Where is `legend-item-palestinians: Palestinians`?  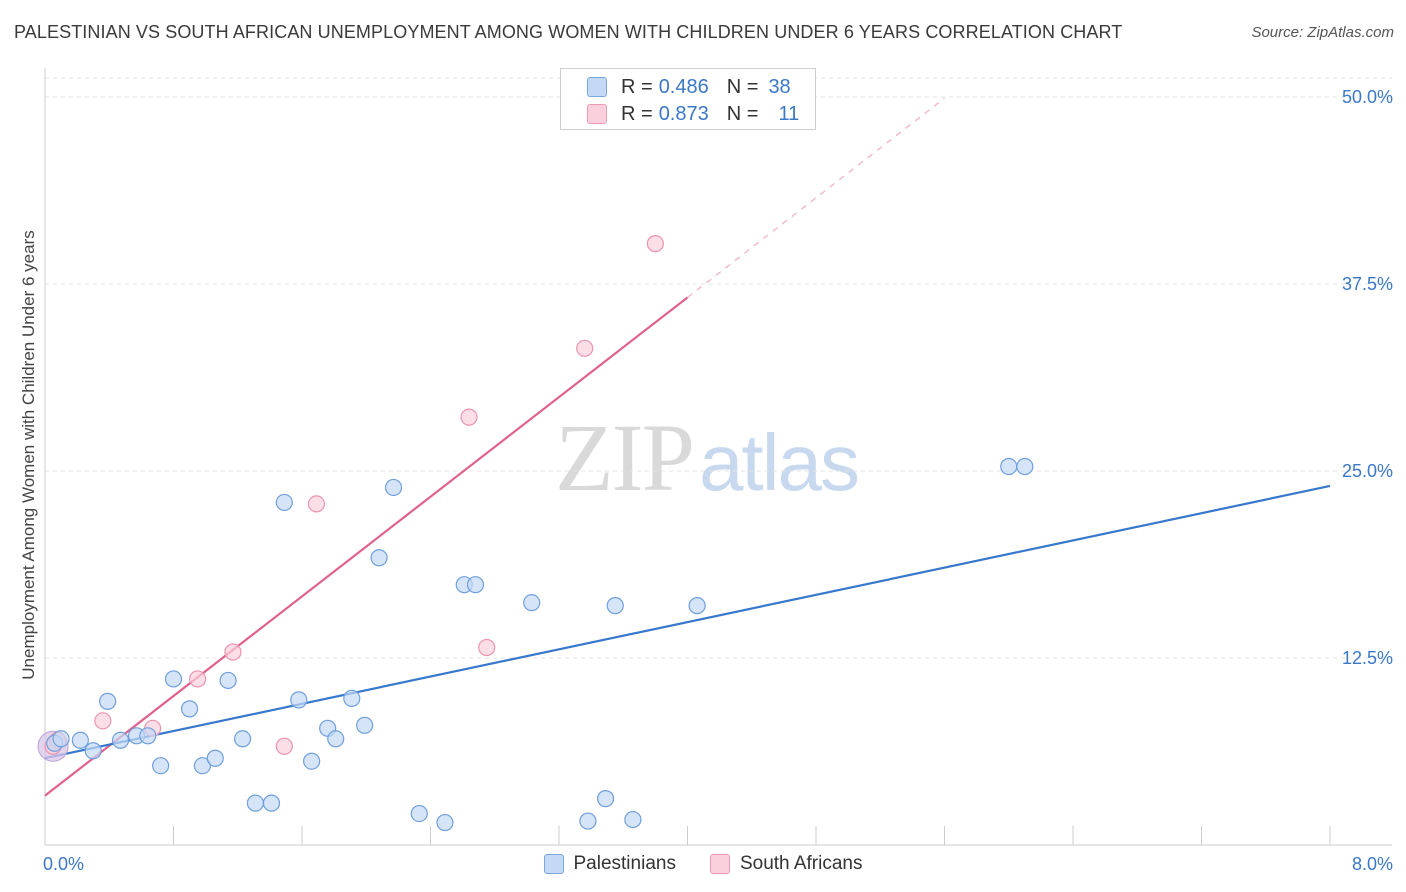
legend-item-palestinians: Palestinians is located at coordinates (609, 864).